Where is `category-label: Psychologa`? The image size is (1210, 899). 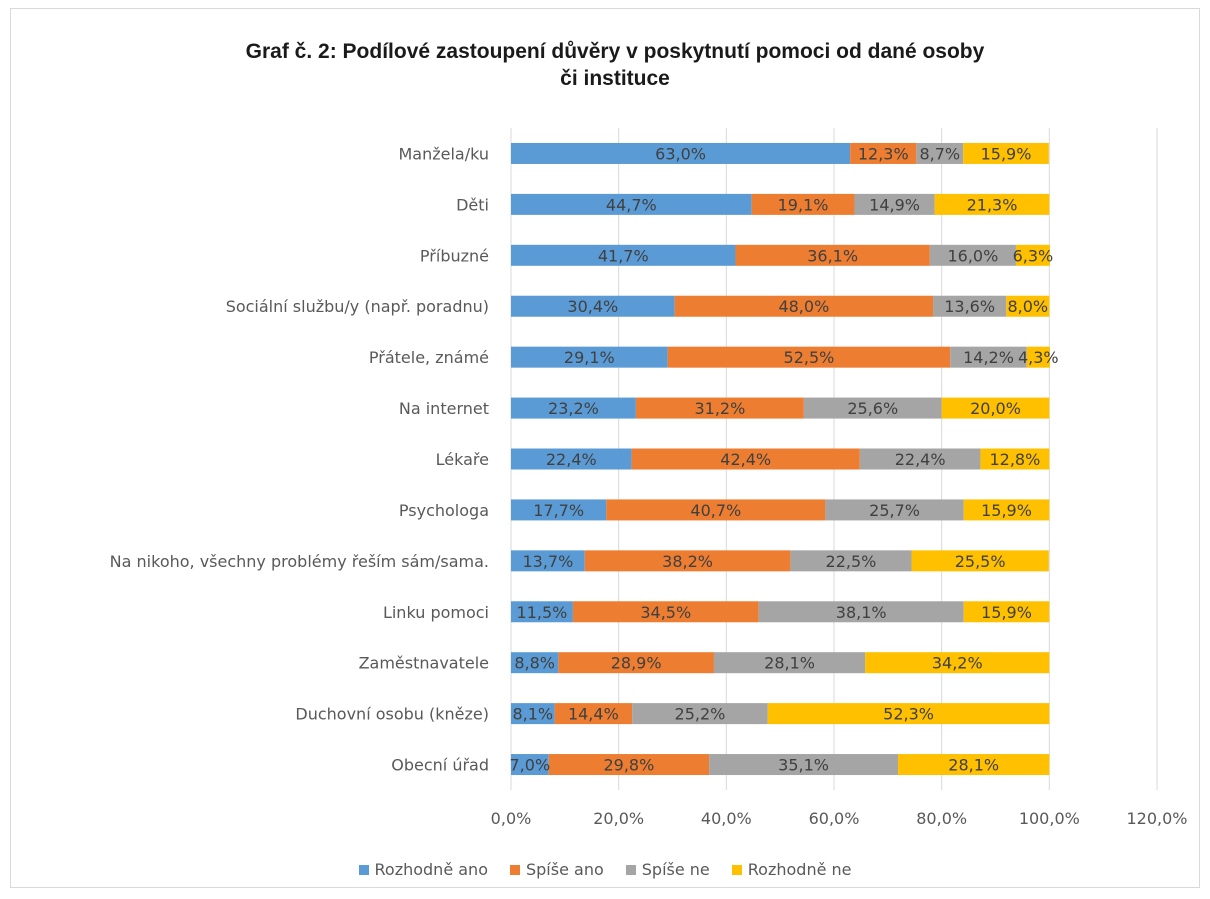 category-label: Psychologa is located at coordinates (444, 510).